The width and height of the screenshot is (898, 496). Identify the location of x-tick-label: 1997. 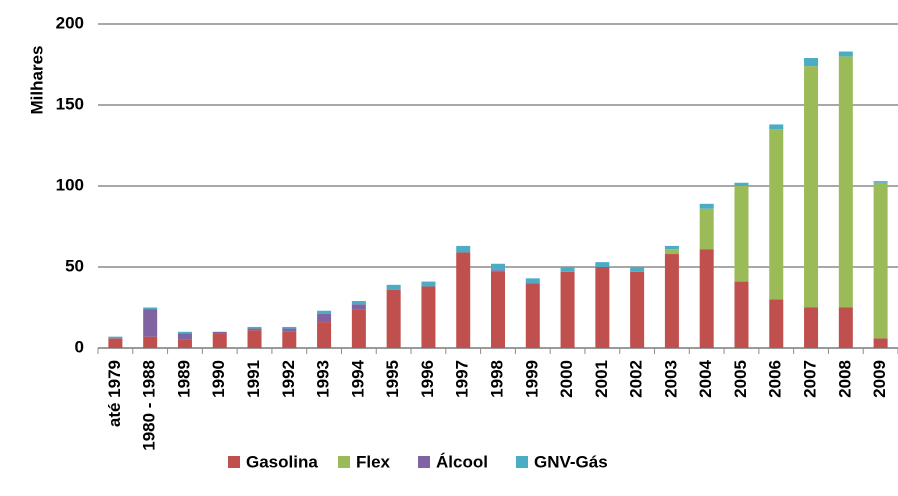
(462, 379).